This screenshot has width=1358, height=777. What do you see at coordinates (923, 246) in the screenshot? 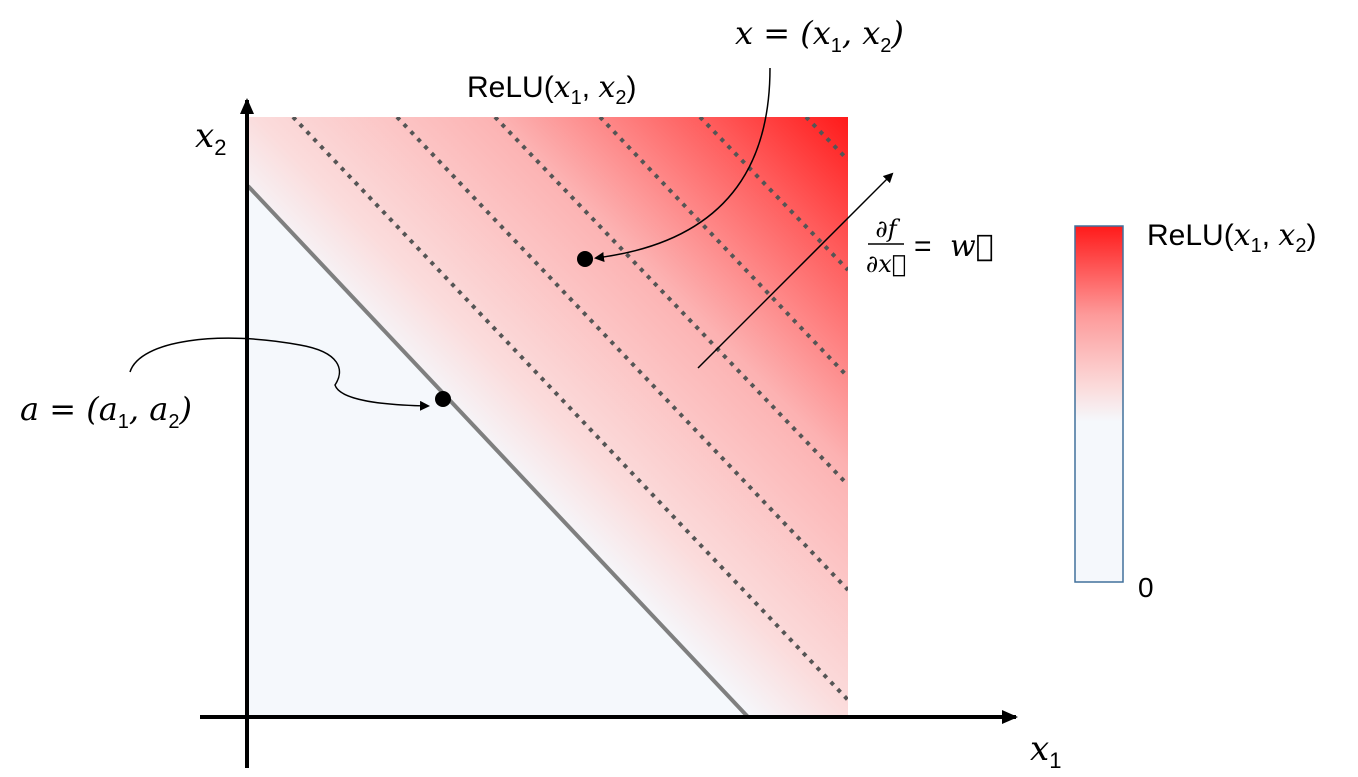
I see `gradient-equals: =` at bounding box center [923, 246].